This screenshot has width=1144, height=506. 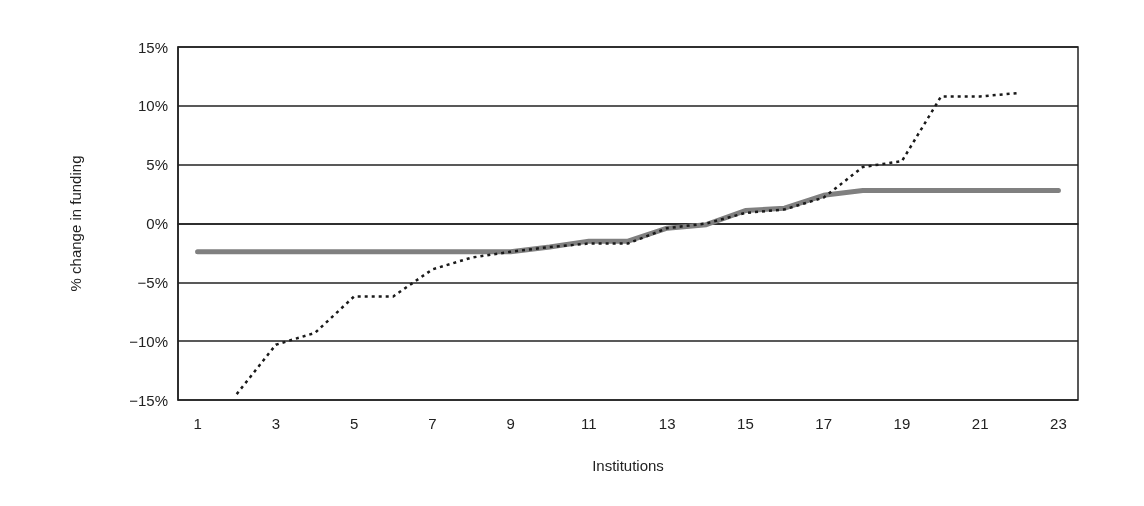 I want to click on x-tick-label: 23, so click(x=1058, y=423).